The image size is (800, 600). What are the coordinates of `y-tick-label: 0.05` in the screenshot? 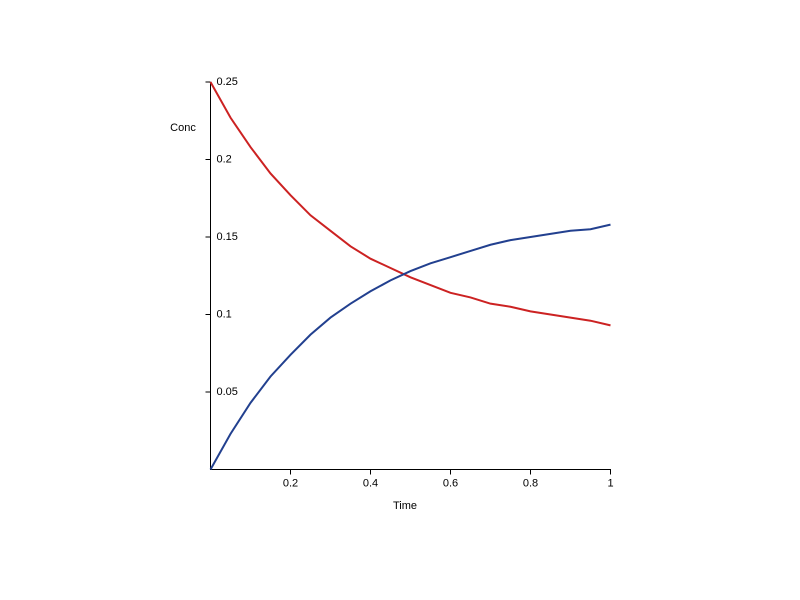 It's located at (227, 392).